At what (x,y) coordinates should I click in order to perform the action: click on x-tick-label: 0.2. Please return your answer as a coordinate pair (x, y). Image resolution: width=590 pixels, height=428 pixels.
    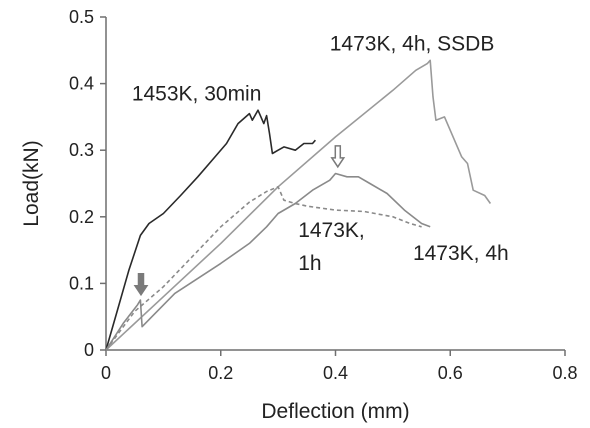
    Looking at the image, I should click on (220, 373).